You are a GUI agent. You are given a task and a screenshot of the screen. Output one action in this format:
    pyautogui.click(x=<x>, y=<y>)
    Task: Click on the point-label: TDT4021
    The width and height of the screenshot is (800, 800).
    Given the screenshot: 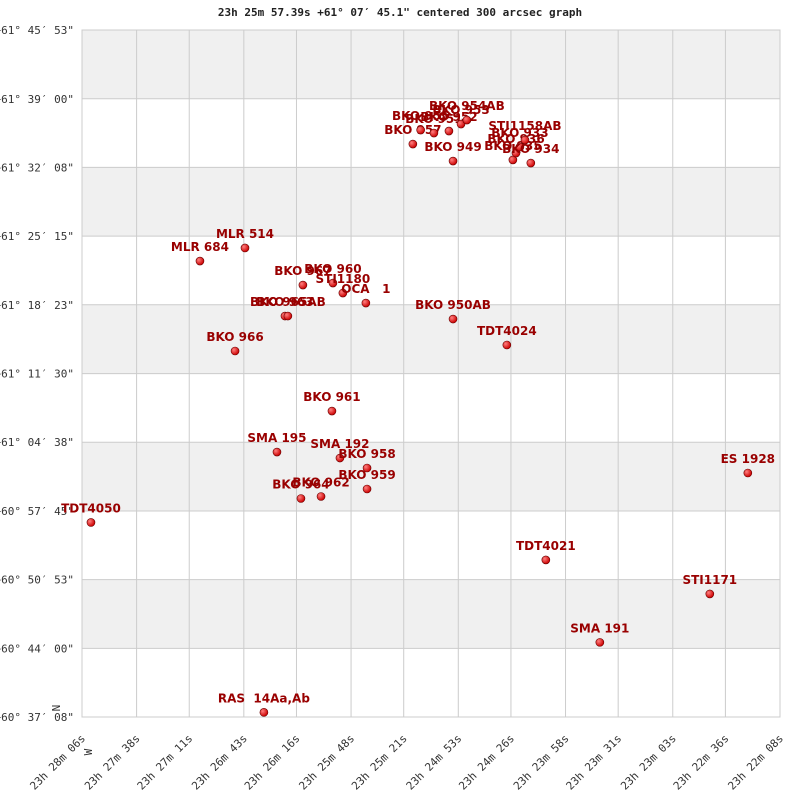 What is the action you would take?
    pyautogui.click(x=546, y=546)
    